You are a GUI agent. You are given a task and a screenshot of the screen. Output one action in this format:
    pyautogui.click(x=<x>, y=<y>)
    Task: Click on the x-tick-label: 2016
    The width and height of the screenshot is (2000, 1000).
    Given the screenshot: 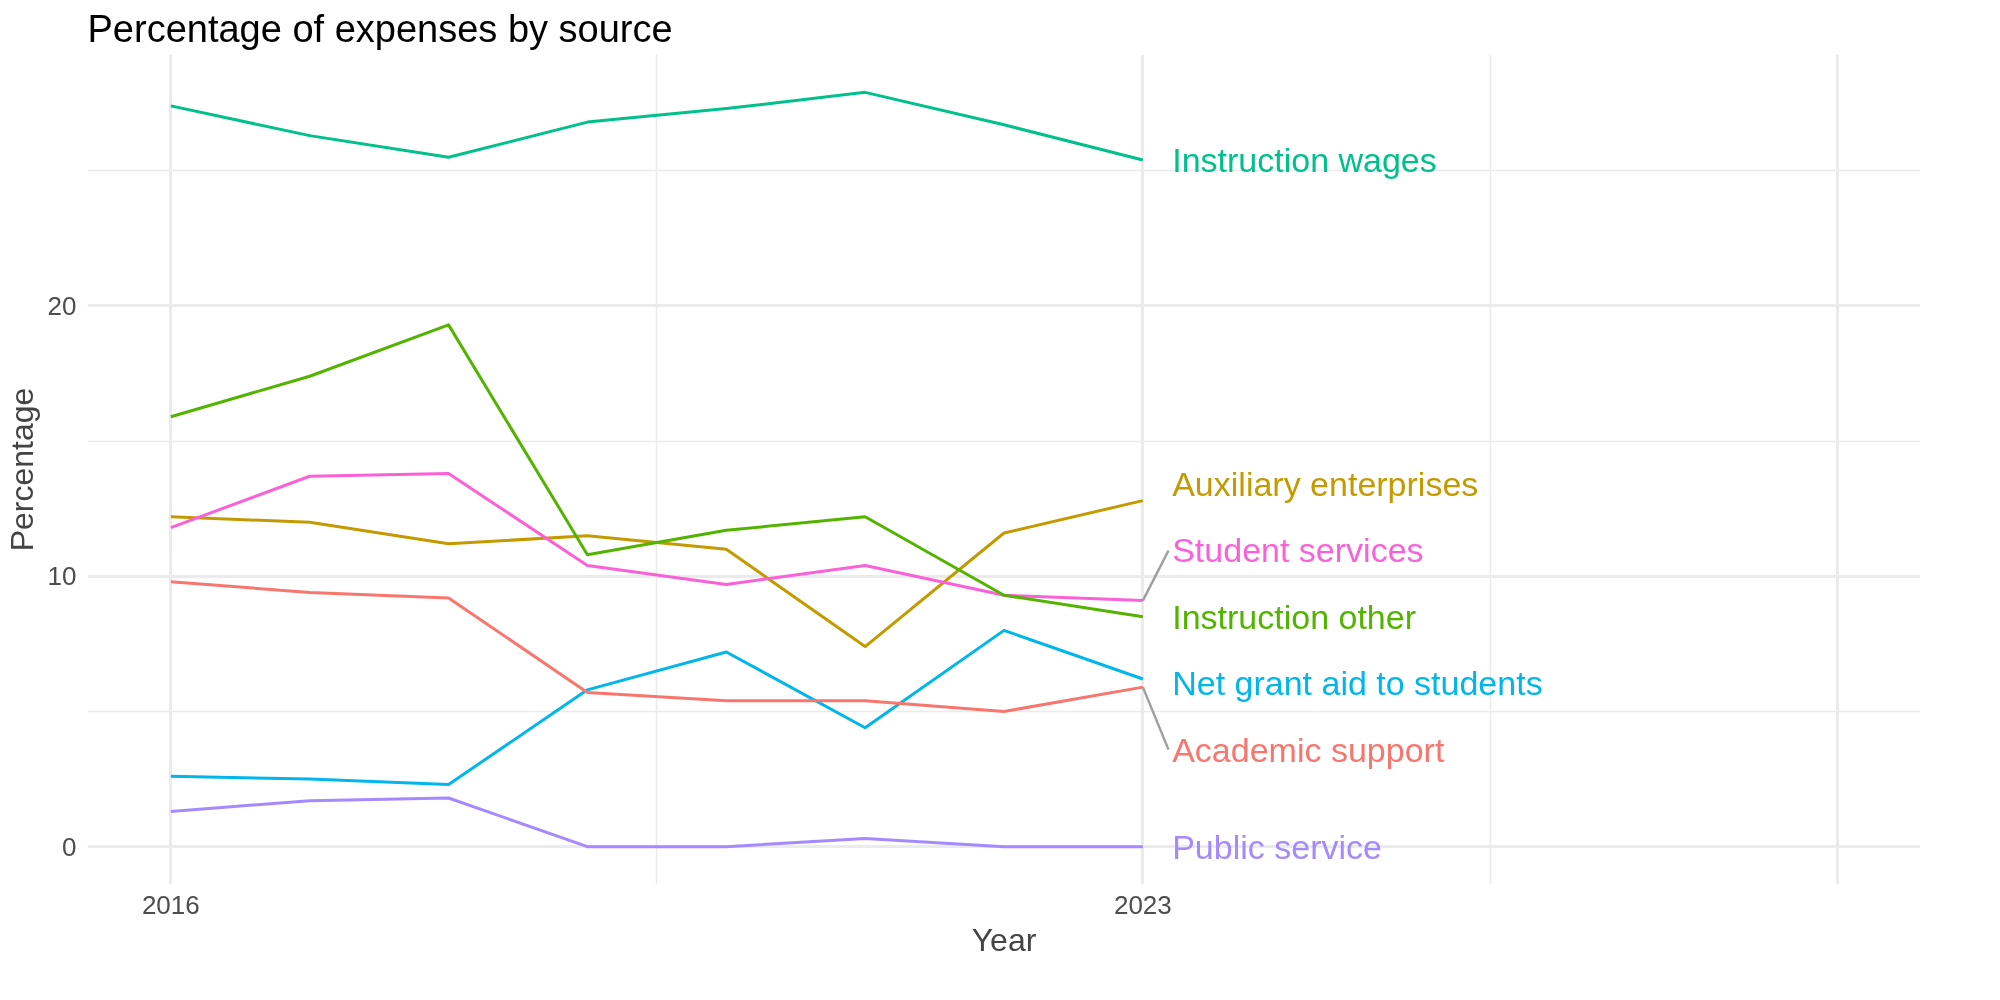 What is the action you would take?
    pyautogui.click(x=170, y=904)
    